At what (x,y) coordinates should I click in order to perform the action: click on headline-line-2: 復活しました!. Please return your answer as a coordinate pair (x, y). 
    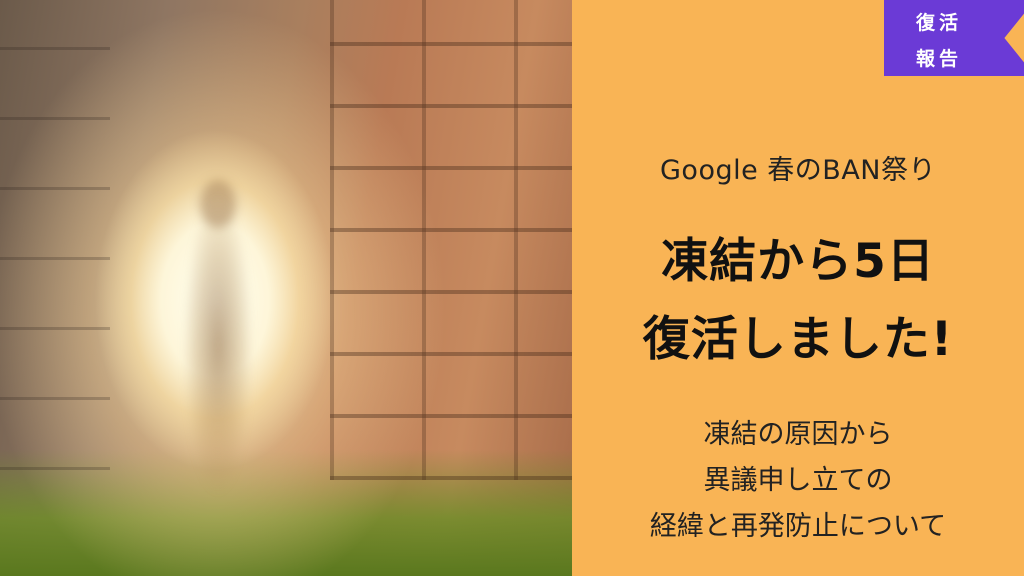
    Looking at the image, I should click on (798, 339).